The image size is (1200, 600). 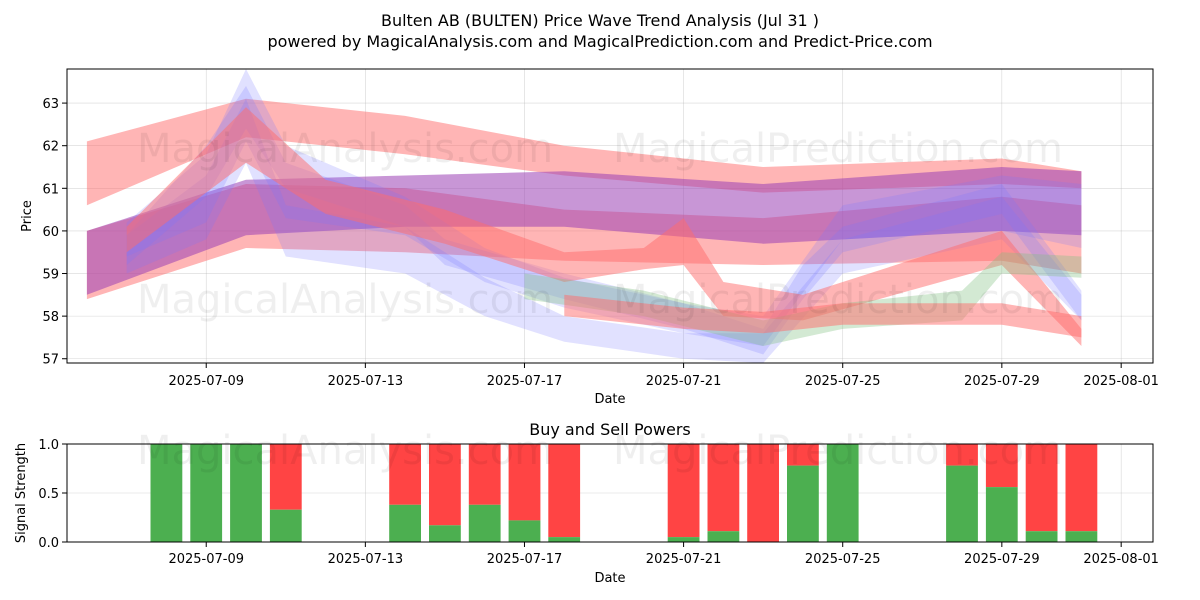 What do you see at coordinates (50, 275) in the screenshot?
I see `price-y-tick-label: 59` at bounding box center [50, 275].